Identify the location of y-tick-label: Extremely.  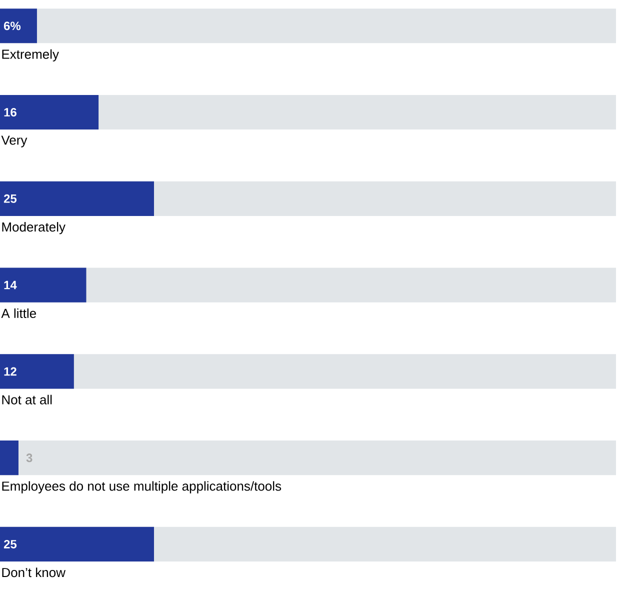
(30, 55).